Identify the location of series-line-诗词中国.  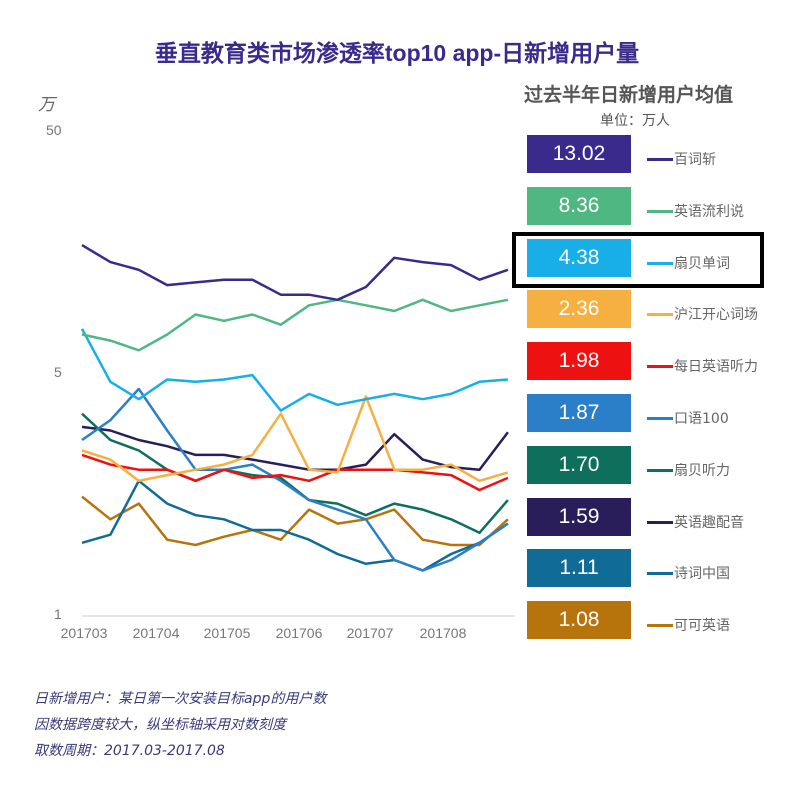
(295, 525).